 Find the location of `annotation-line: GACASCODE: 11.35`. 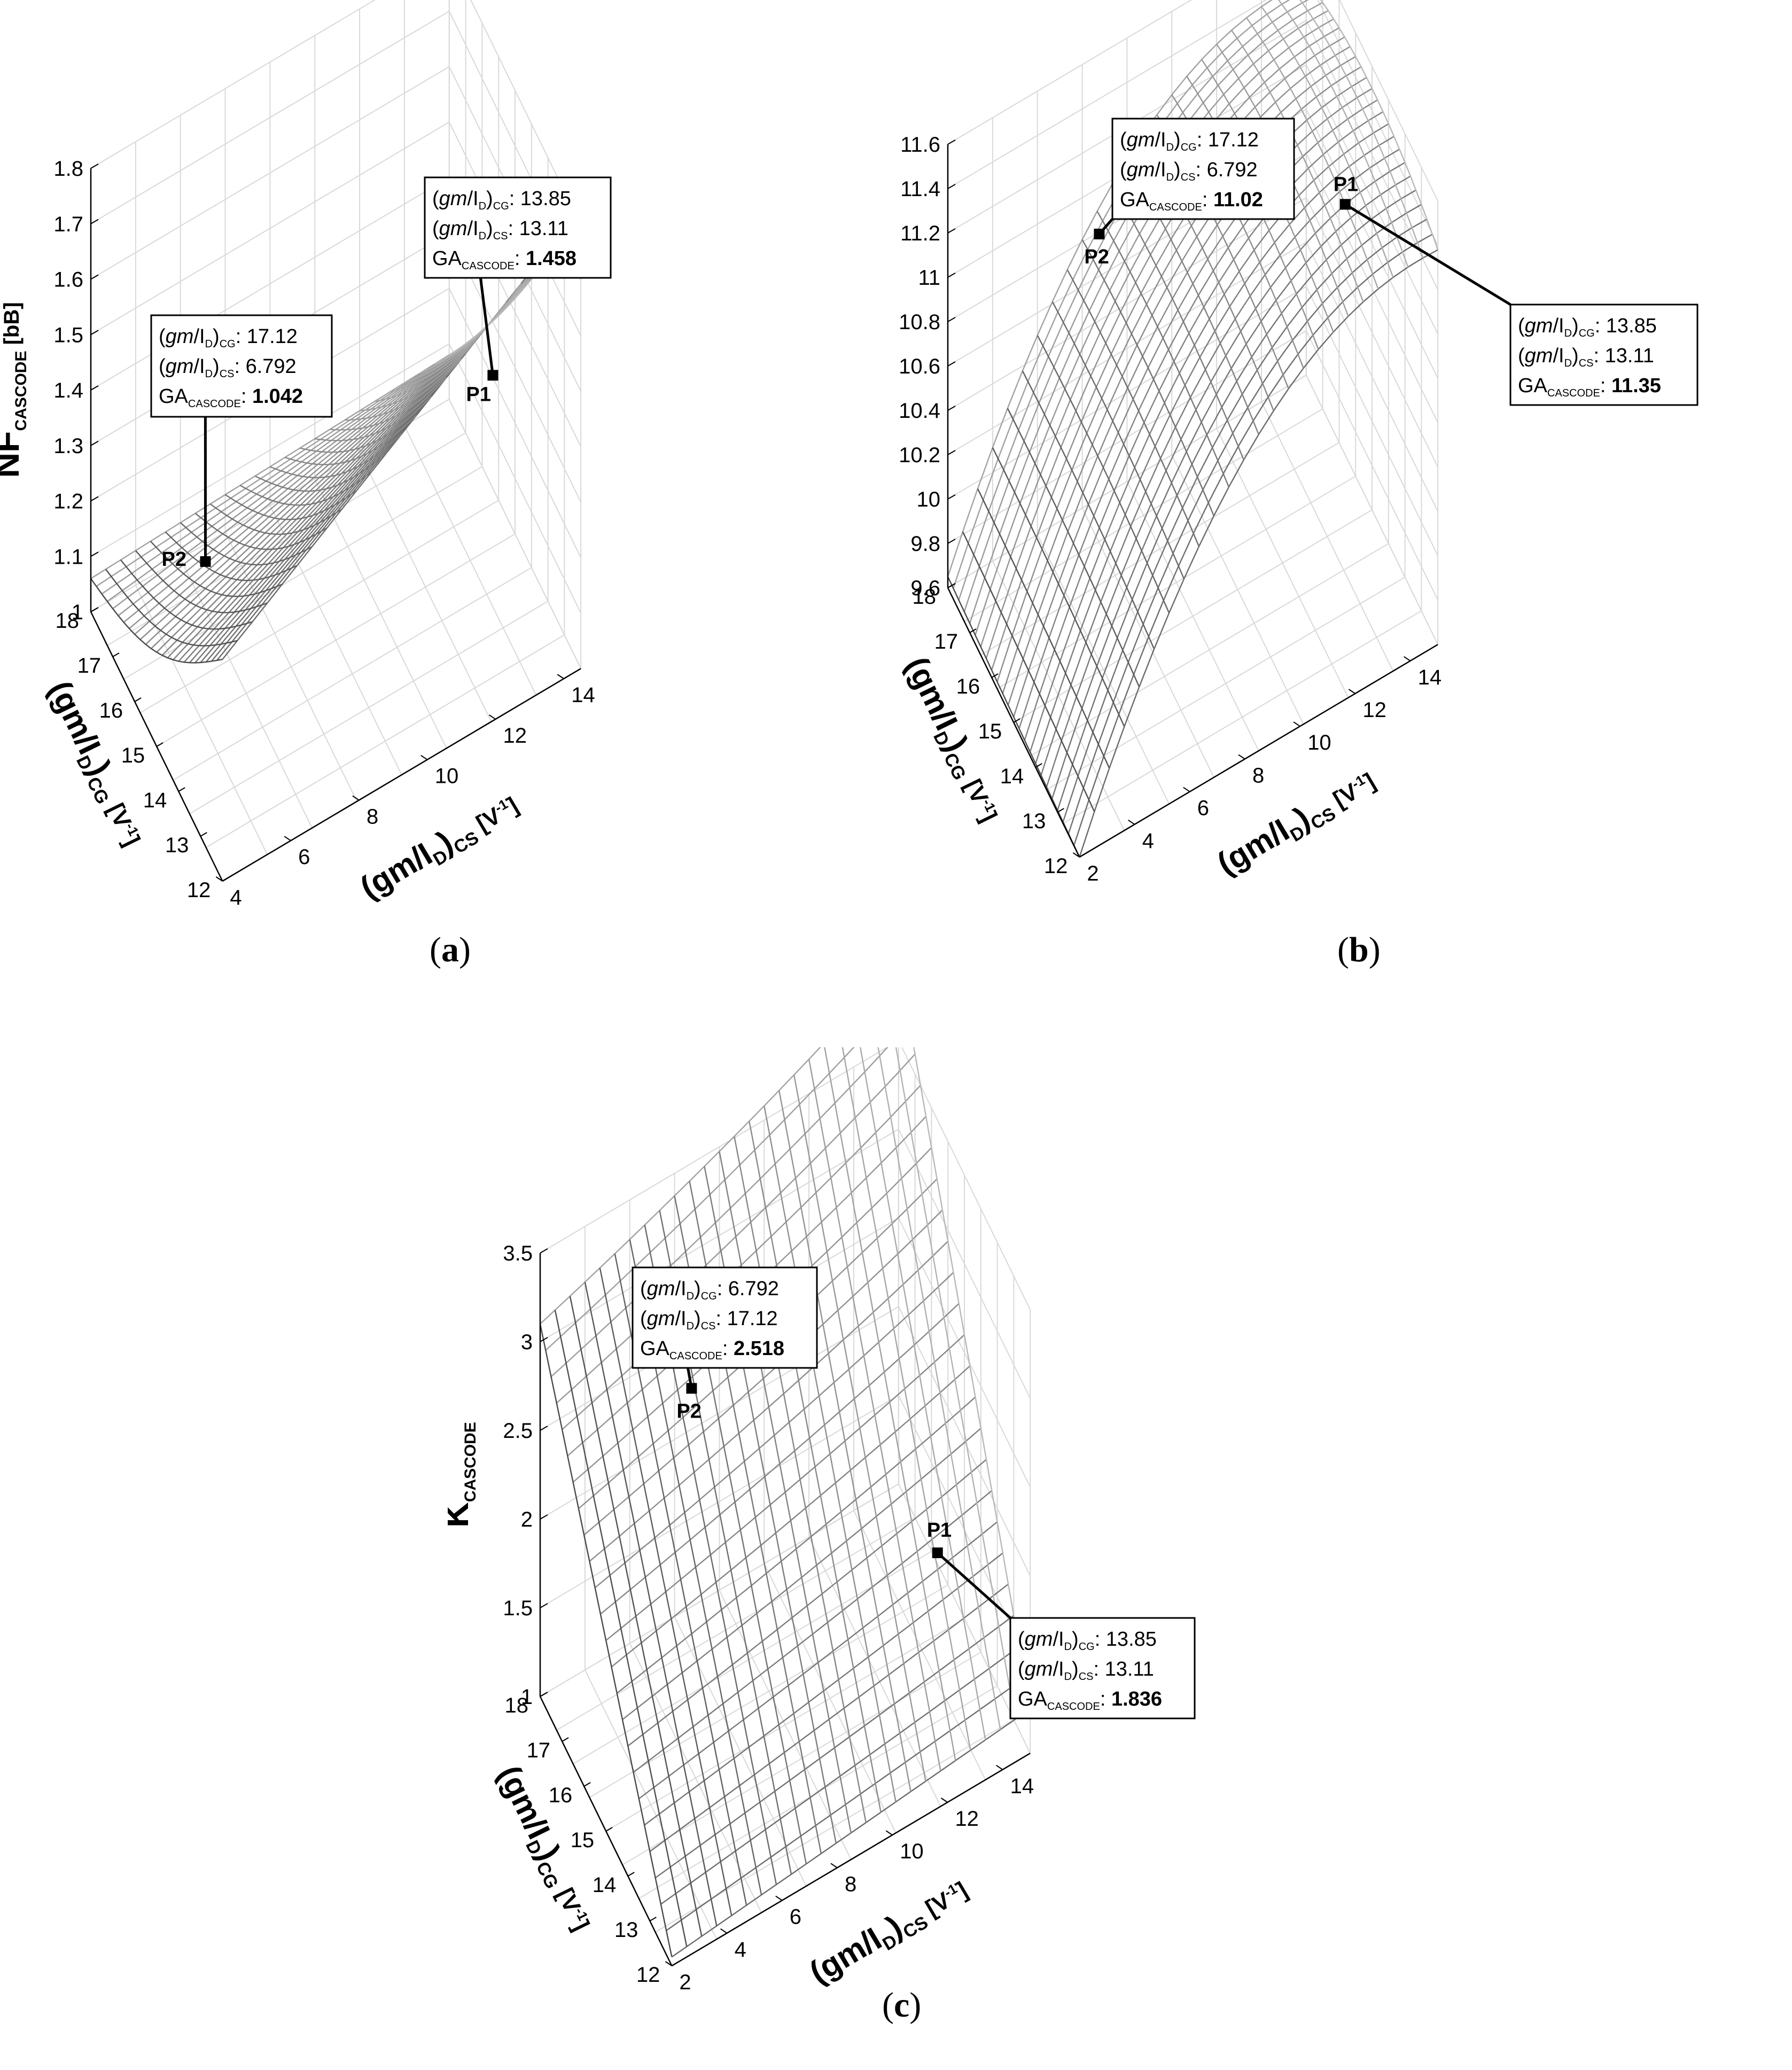

annotation-line: GACASCODE: 11.35 is located at coordinates (1589, 387).